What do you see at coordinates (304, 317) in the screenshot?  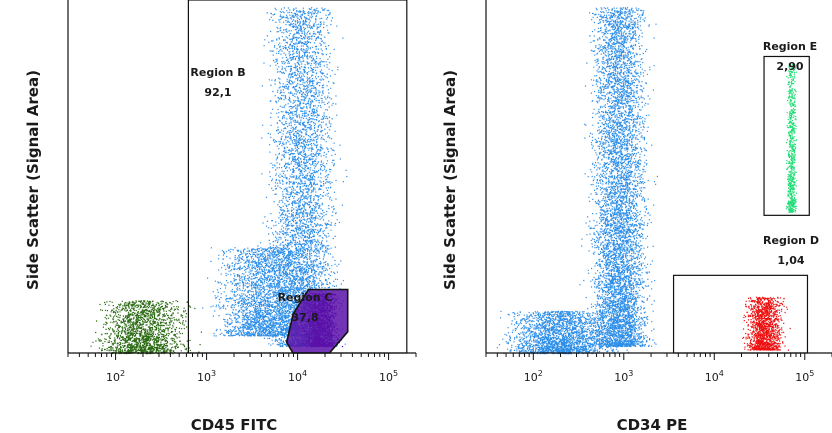 I see `region-c-percentage: 37,8` at bounding box center [304, 317].